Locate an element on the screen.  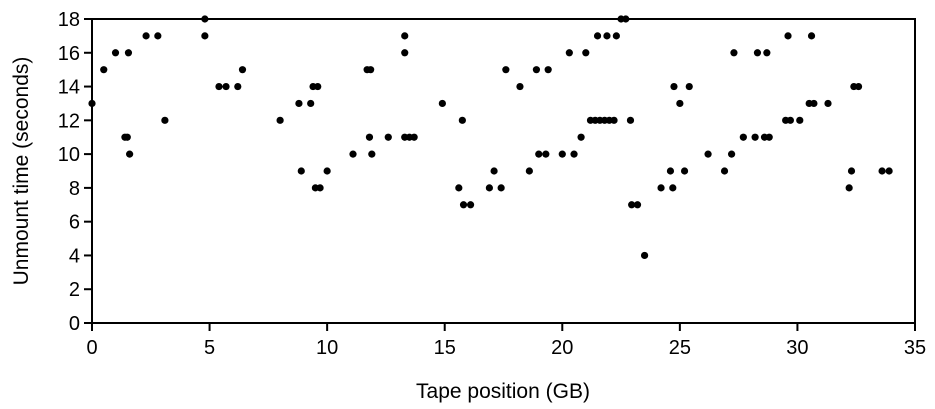
x-tick-label: 20 is located at coordinates (562, 348).